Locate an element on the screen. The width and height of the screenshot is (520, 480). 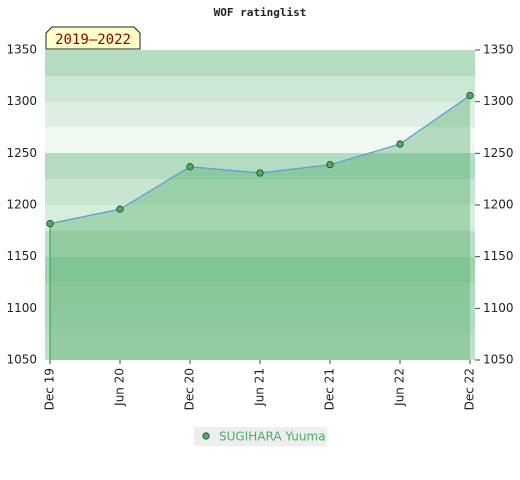
y2-tick-label: 1300 is located at coordinates (498, 101).